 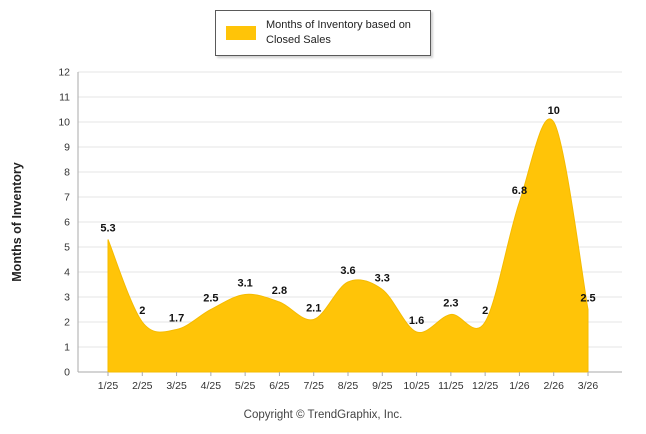 I want to click on x-tick-label: 1/25, so click(x=108, y=386).